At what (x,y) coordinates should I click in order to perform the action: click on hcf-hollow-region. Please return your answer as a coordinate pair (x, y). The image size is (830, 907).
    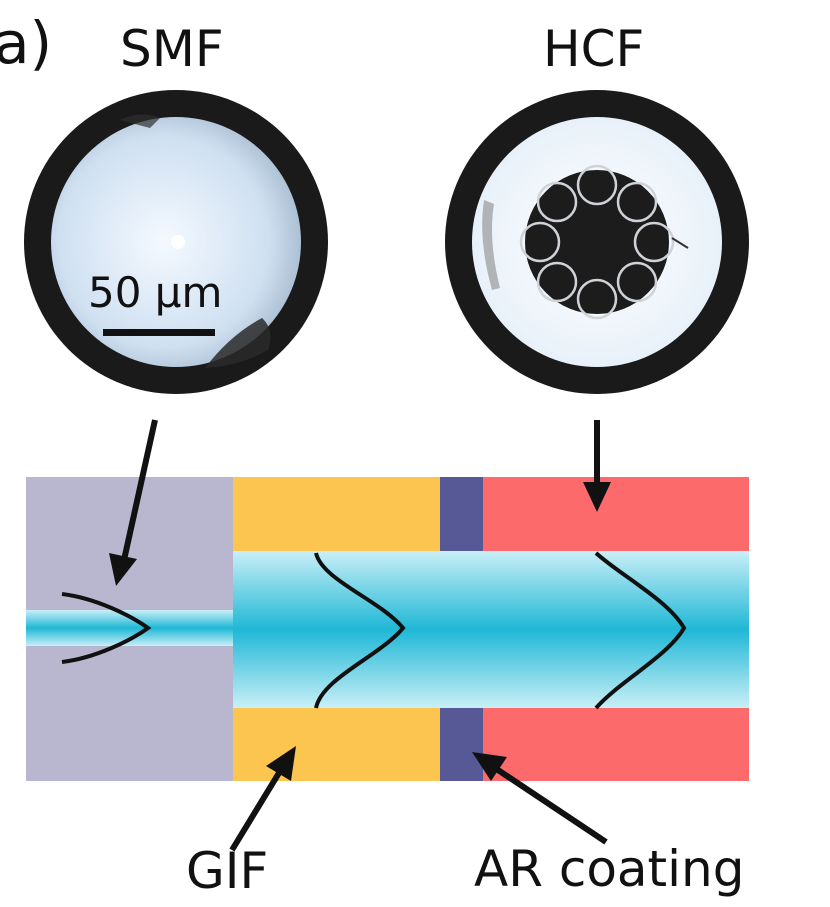
    Looking at the image, I should click on (597, 242).